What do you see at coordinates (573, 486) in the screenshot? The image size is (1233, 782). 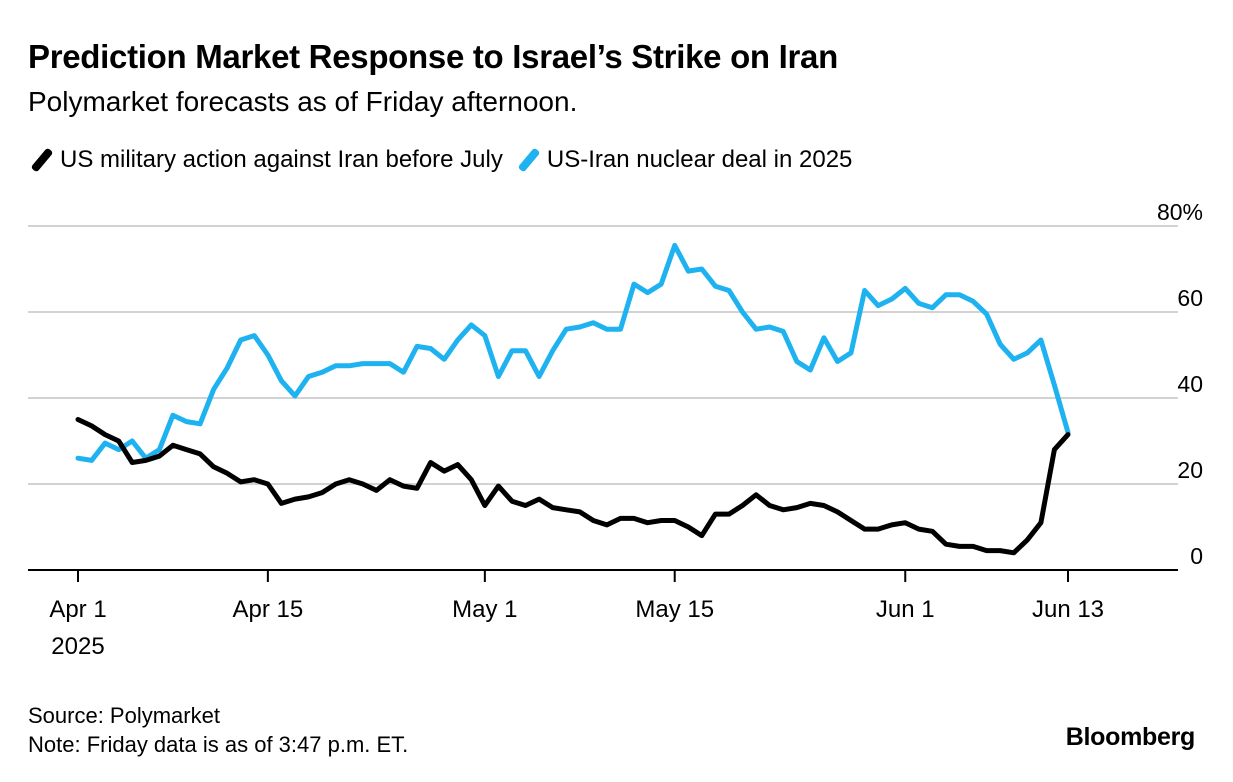 I see `series-line-military-action` at bounding box center [573, 486].